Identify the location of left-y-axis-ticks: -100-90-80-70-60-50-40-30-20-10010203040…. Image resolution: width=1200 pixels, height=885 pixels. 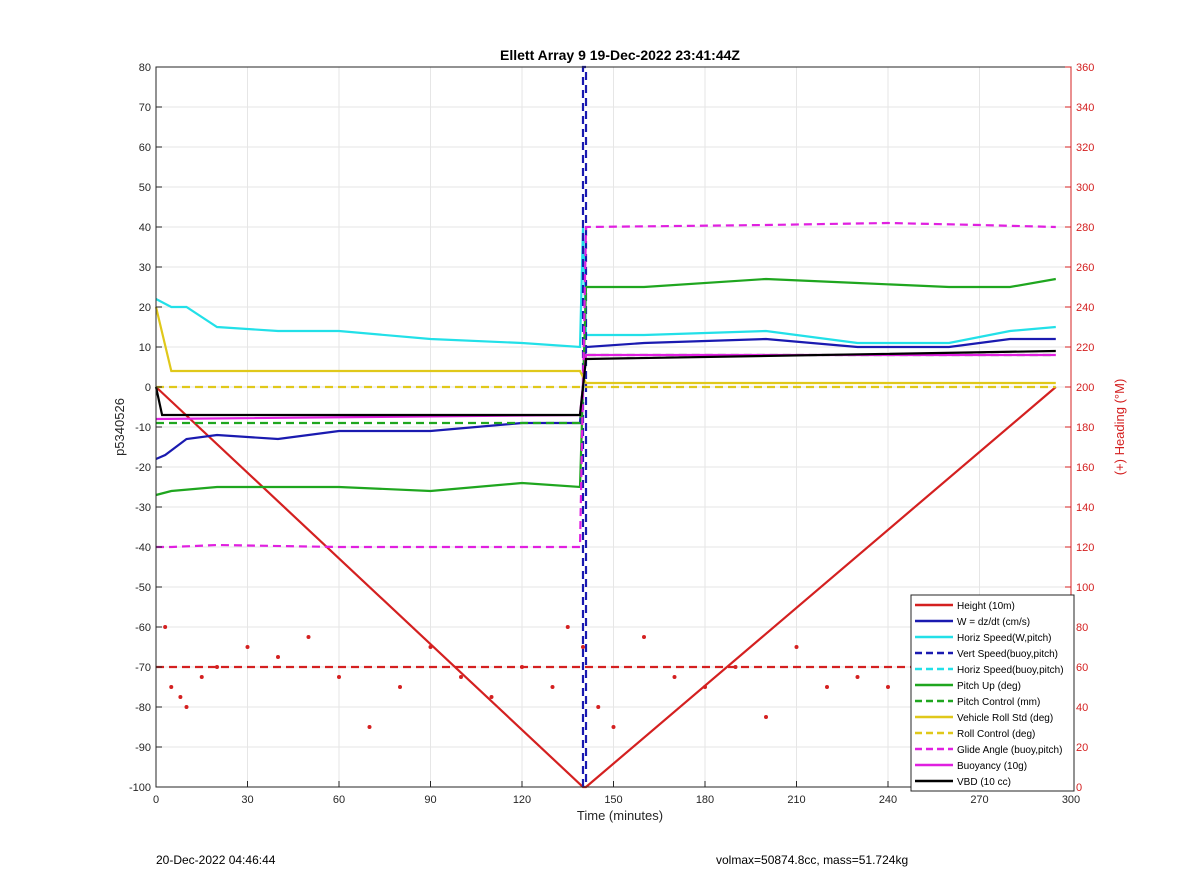
(145, 428).